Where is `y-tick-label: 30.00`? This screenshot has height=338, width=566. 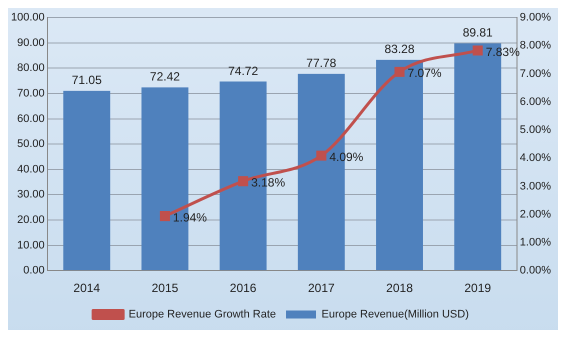 y-tick-label: 30.00 is located at coordinates (31, 194).